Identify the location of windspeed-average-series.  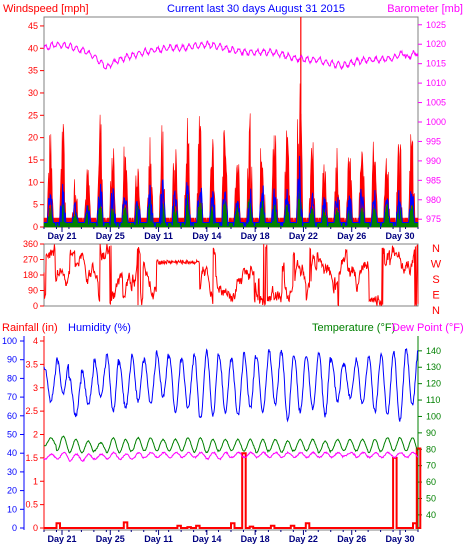
(231, 191).